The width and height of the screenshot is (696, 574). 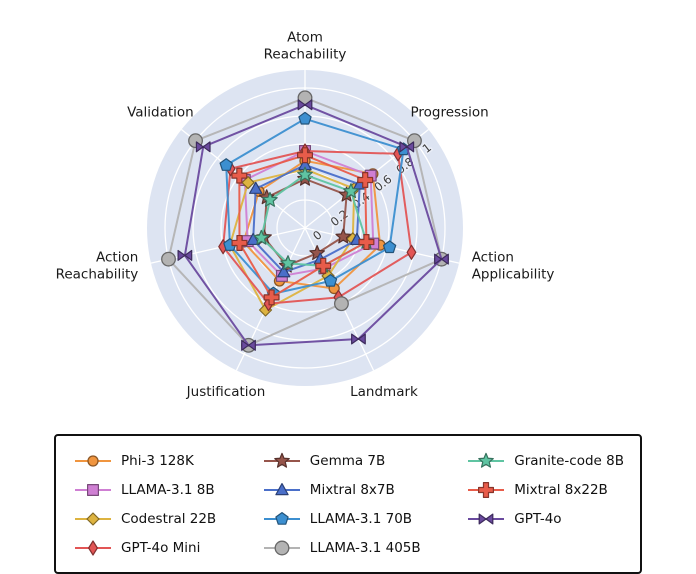 I want to click on axis-label-progression: Progression, so click(x=450, y=113).